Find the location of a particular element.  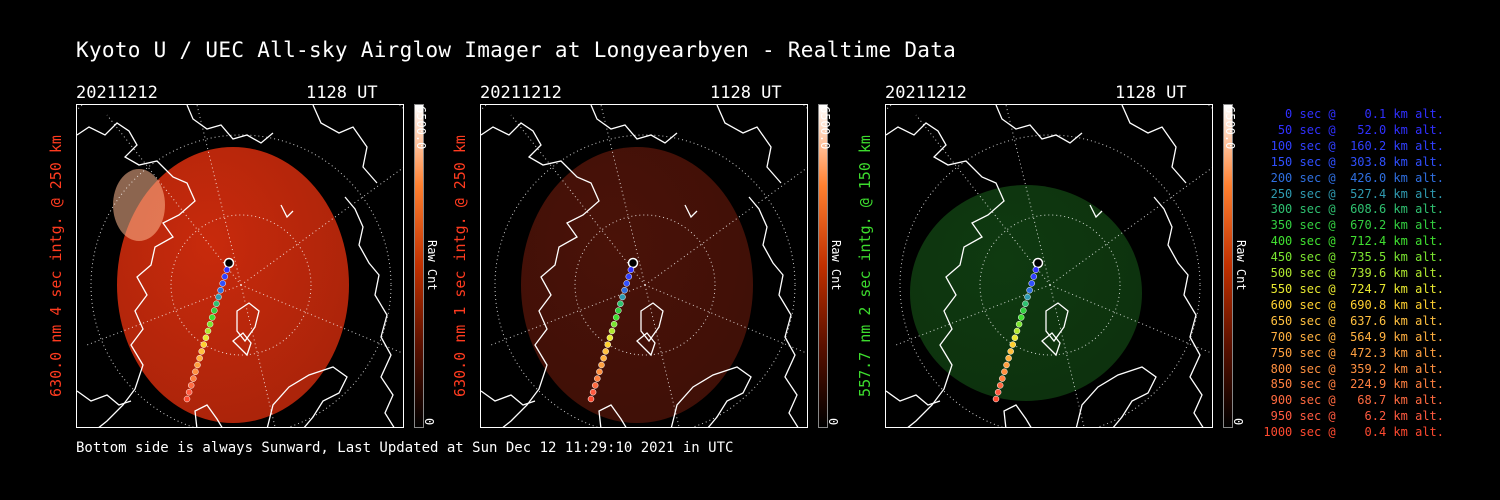

legend-entry: 750 sec @ 472.3 km alt. is located at coordinates (1353, 352).